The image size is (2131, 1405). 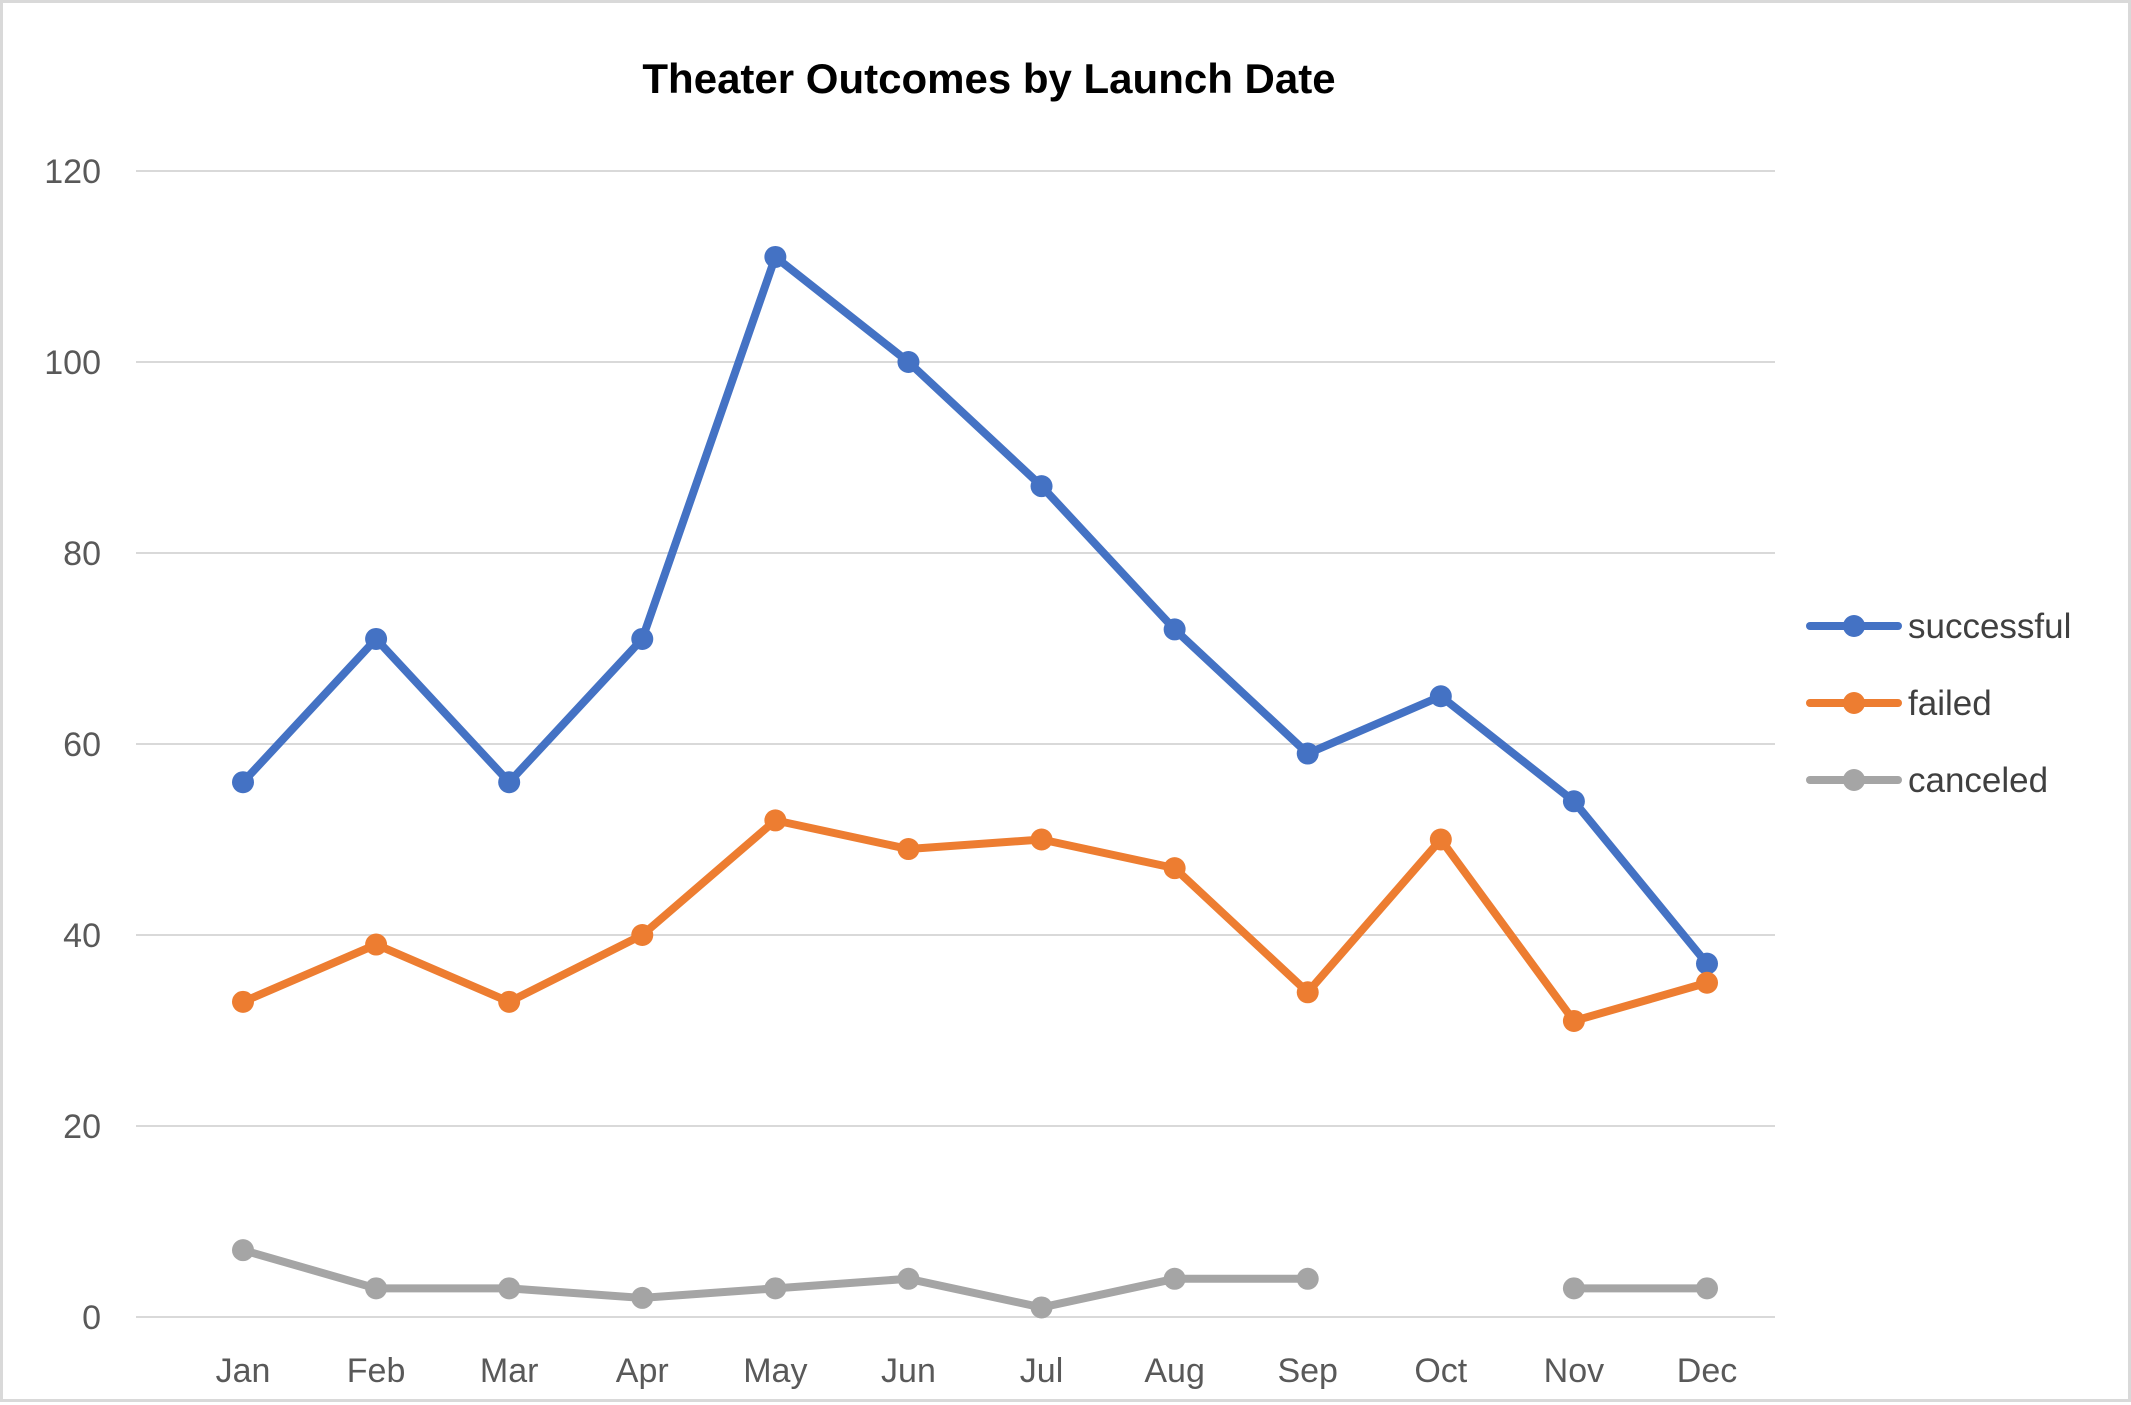 I want to click on legend: successful failed canceled, so click(x=1938, y=703).